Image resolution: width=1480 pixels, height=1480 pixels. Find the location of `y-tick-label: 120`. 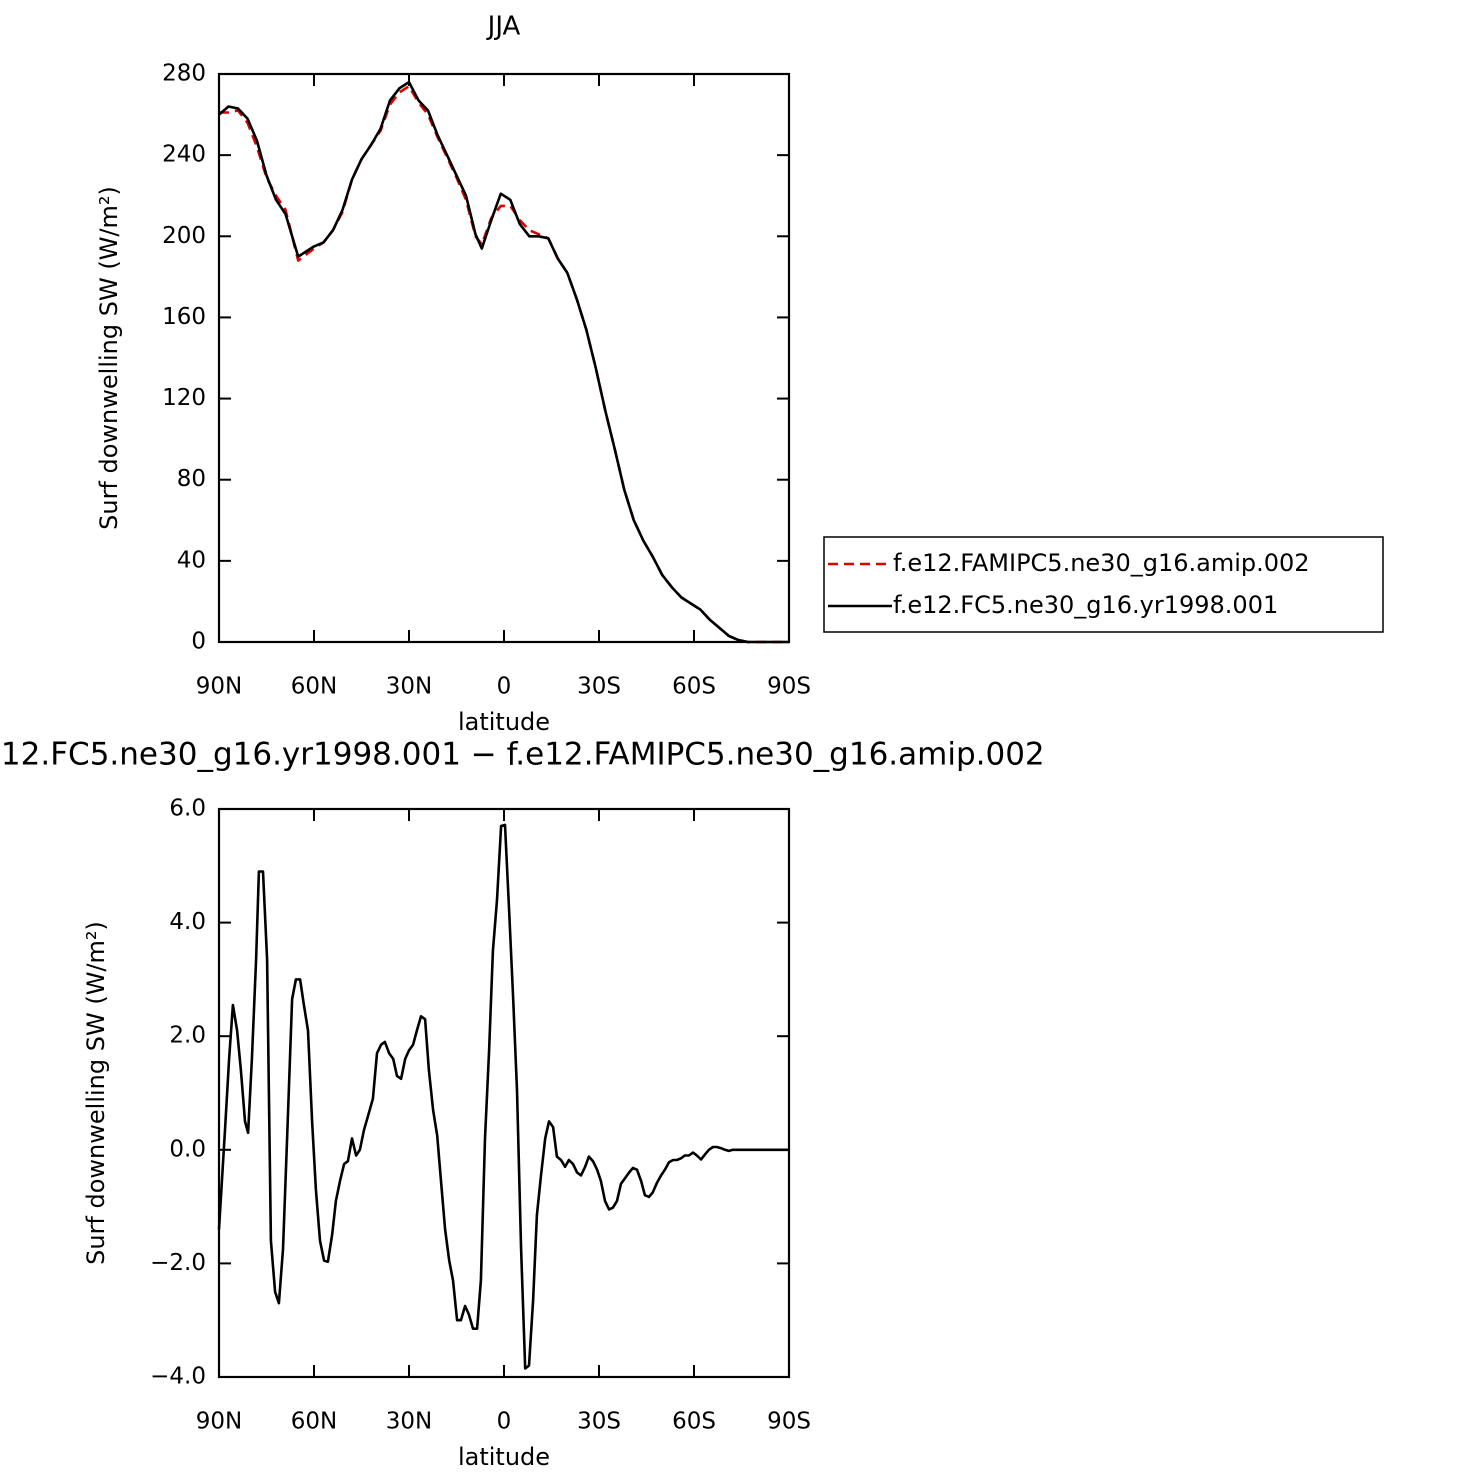

y-tick-label: 120 is located at coordinates (184, 398).